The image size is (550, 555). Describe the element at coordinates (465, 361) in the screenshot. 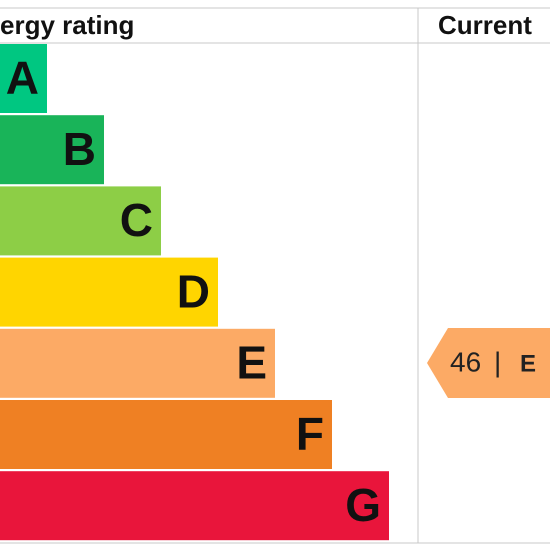

I see `current-value: 46` at that location.